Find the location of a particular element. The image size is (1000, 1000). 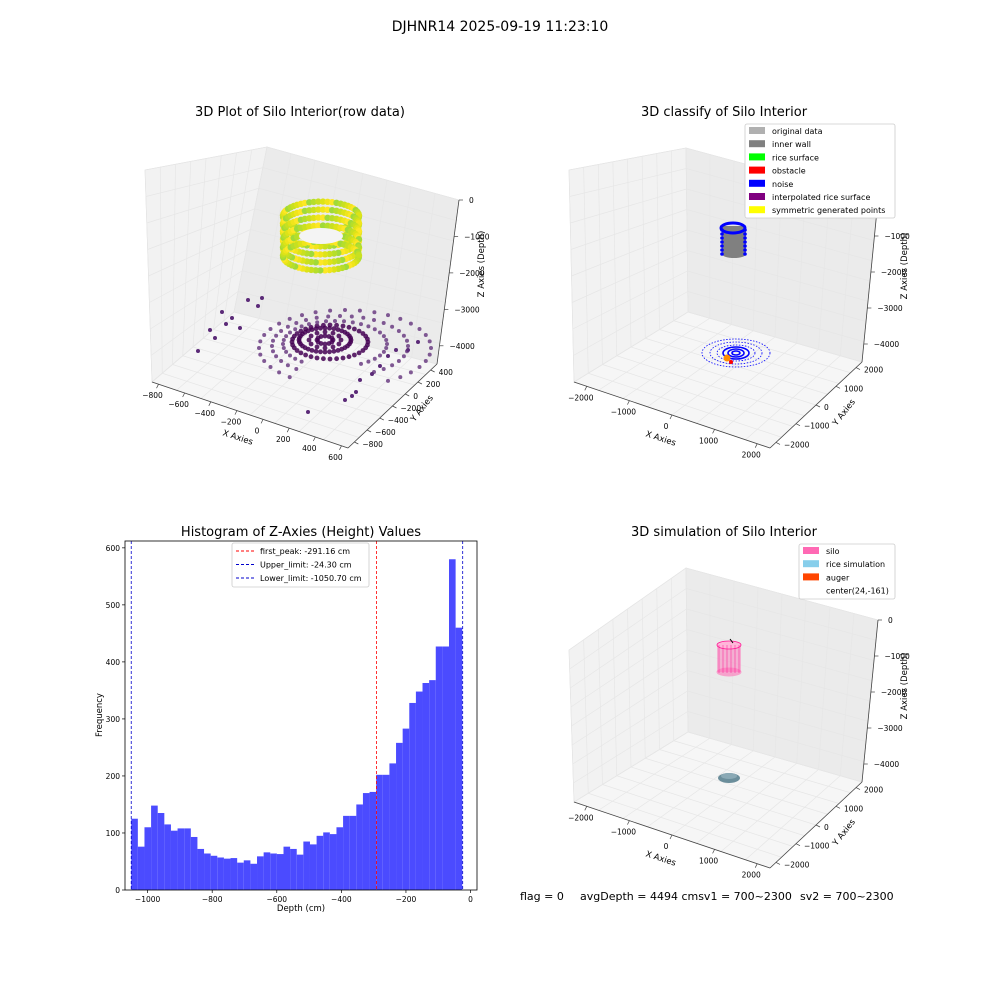

z-tick-label: −1000 is located at coordinates (897, 656).